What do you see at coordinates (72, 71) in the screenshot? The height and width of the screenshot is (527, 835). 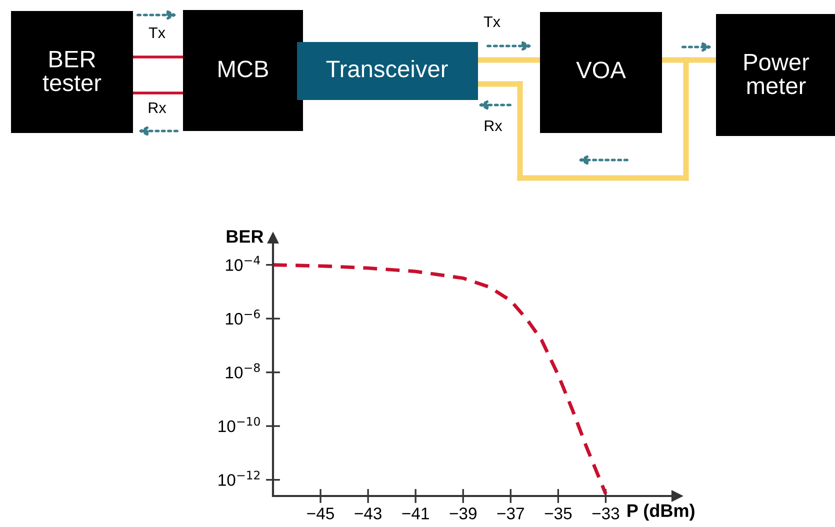 I see `text: BER tester` at bounding box center [72, 71].